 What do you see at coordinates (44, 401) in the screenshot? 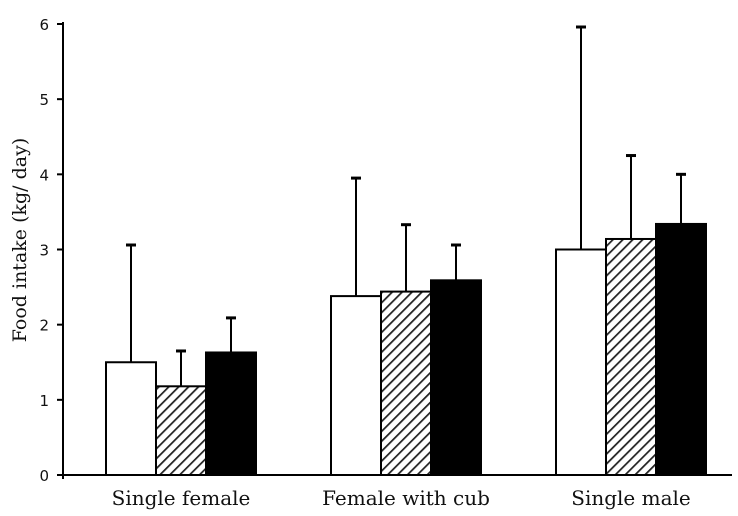
I see `y-tick-label-1: 1` at bounding box center [44, 401].